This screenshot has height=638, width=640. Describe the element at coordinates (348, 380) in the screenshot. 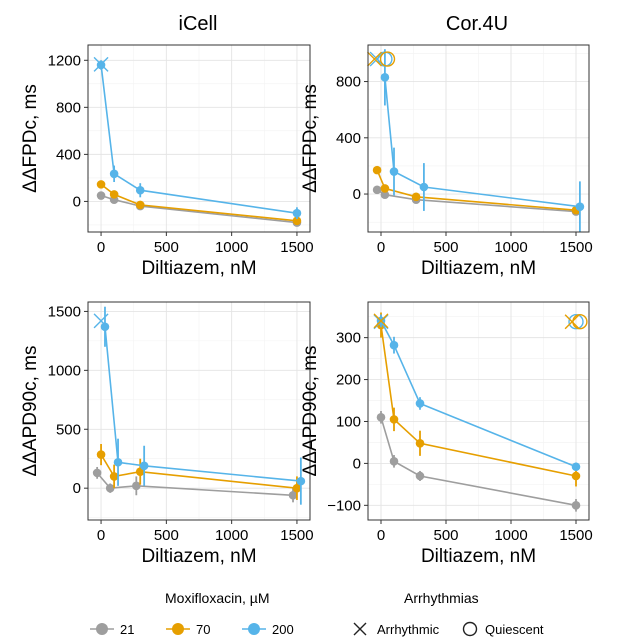

I see `y-tick-label: 200` at that location.